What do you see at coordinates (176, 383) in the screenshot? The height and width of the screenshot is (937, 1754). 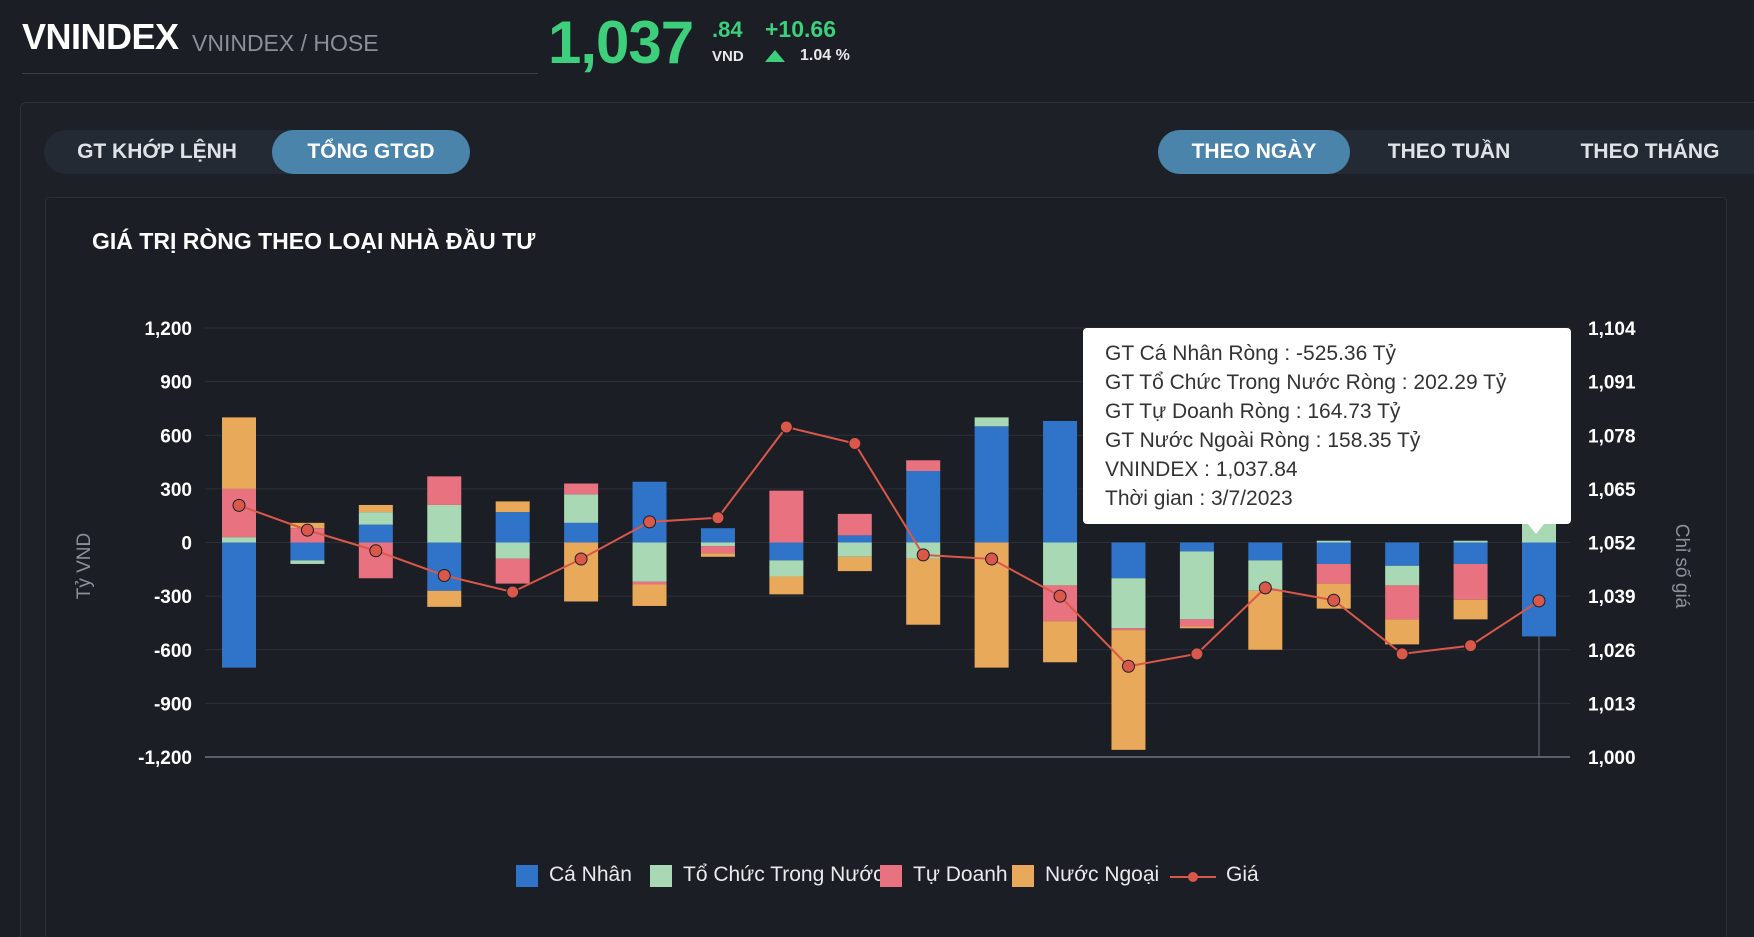 I see `y-tick-label: 900` at bounding box center [176, 383].